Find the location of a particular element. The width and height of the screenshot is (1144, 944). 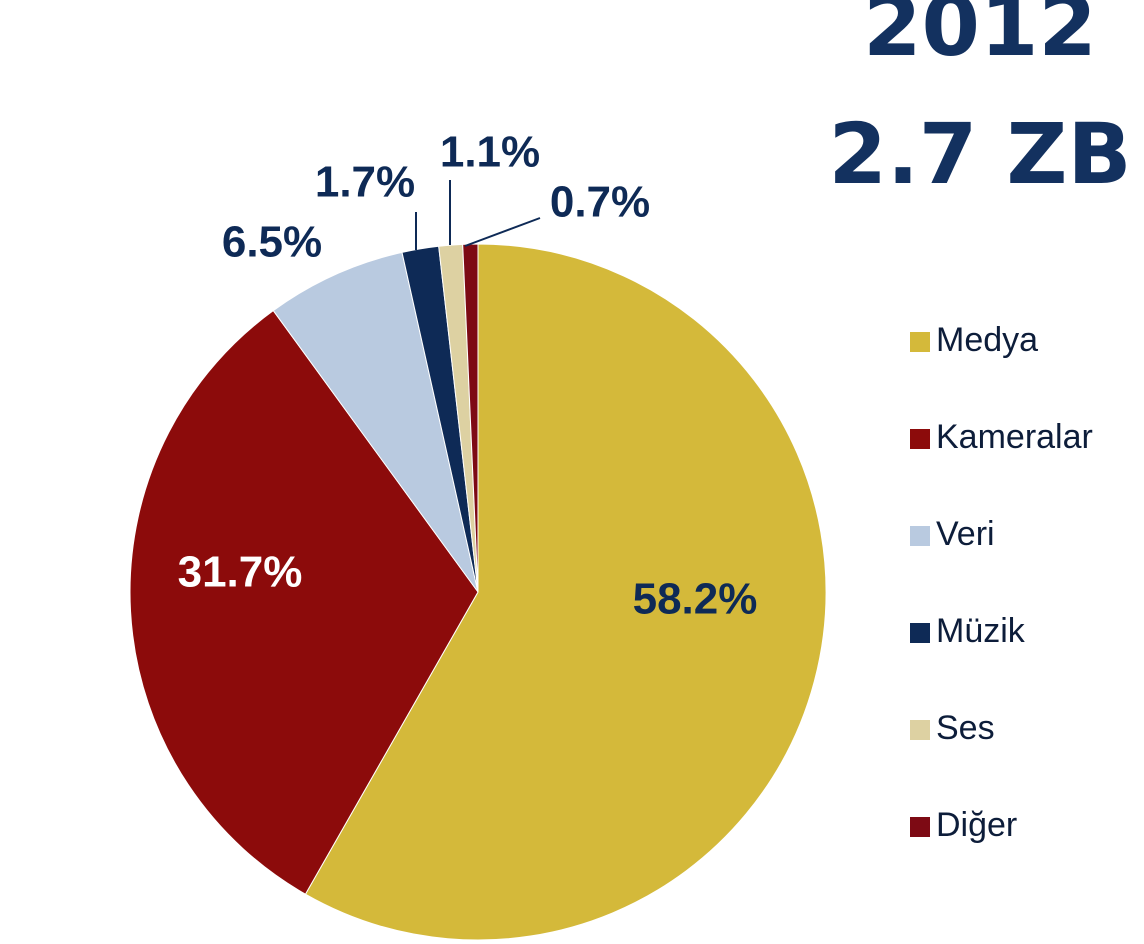

value-label: 1.7% is located at coordinates (365, 182).